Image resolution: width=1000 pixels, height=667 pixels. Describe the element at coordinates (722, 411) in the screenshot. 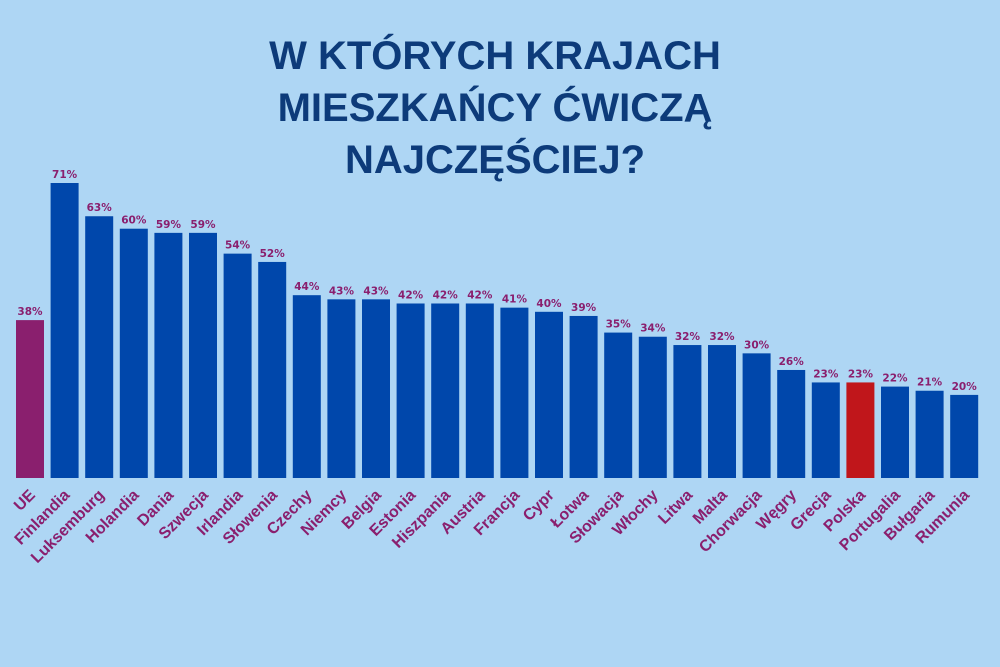

I see `bar-malta` at that location.